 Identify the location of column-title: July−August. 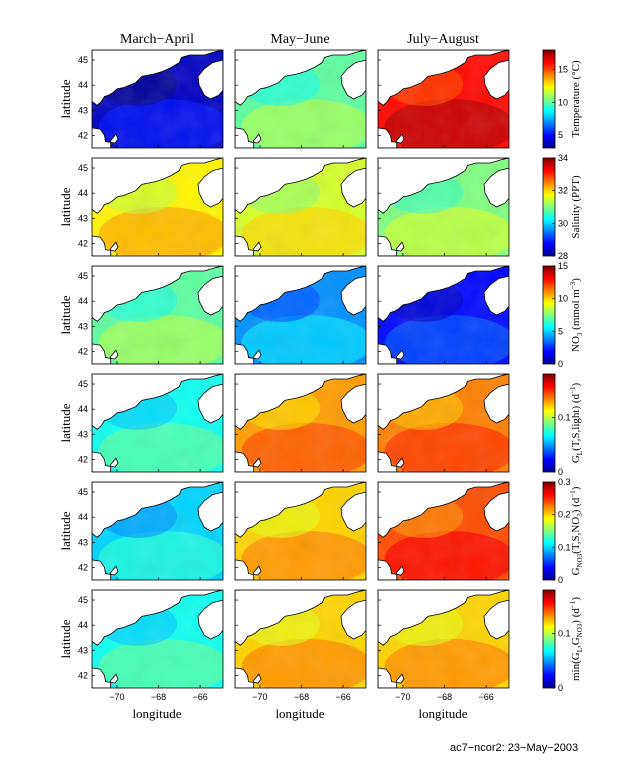
(443, 39).